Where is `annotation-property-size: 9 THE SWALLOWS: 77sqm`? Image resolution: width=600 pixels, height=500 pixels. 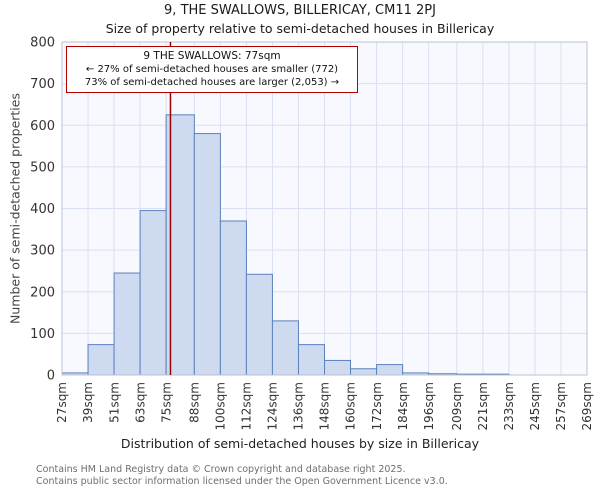
annotation-property-size: 9 THE SWALLOWS: 77sqm is located at coordinates (212, 56).